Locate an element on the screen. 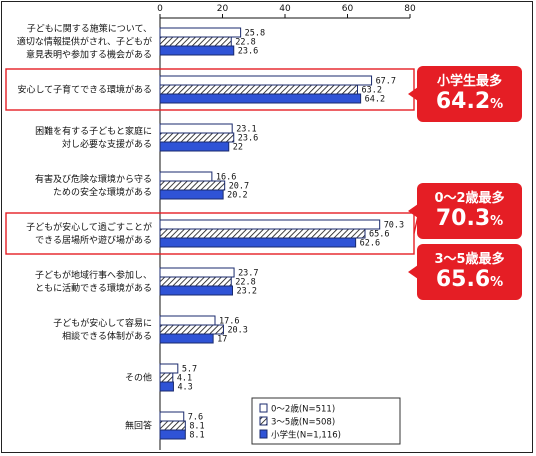 This screenshot has width=536, height=456. category-label: 意見表明や参加する機会がある is located at coordinates (89, 55).